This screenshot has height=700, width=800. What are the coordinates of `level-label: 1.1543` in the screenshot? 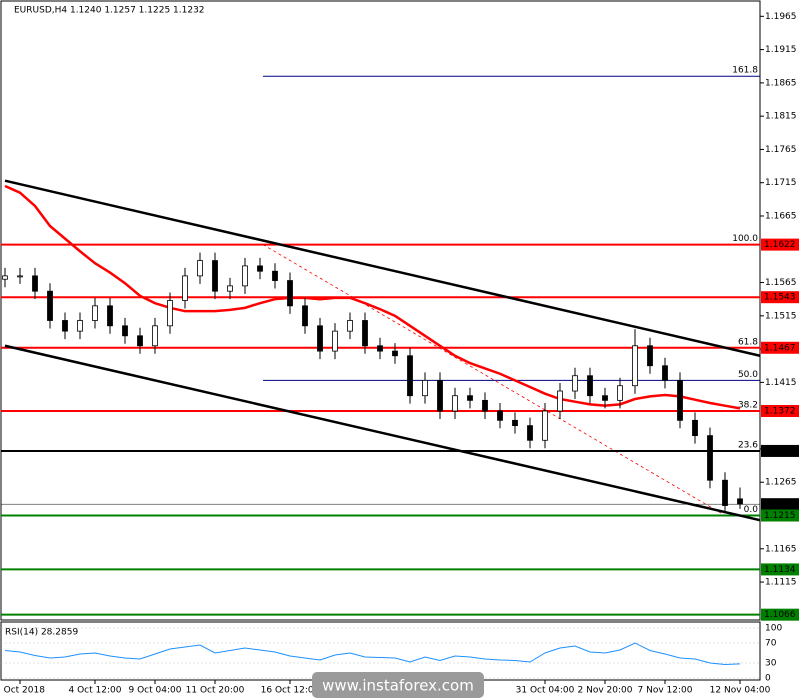 It's located at (780, 298).